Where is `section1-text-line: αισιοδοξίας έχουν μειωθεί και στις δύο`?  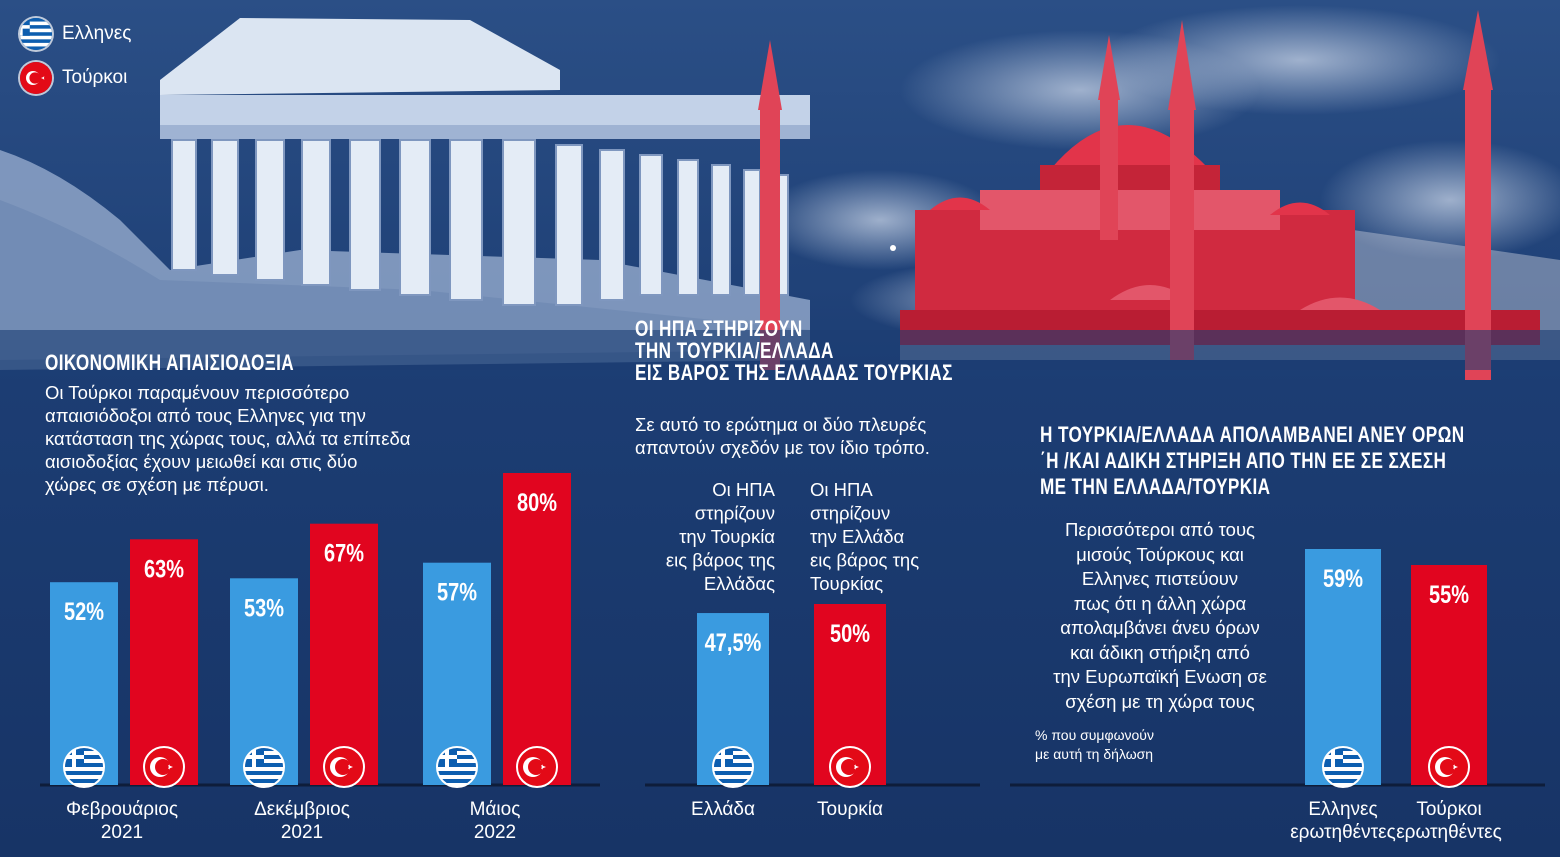
section1-text-line: αισιοδοξίας έχουν μειωθεί και στις δύο is located at coordinates (201, 461).